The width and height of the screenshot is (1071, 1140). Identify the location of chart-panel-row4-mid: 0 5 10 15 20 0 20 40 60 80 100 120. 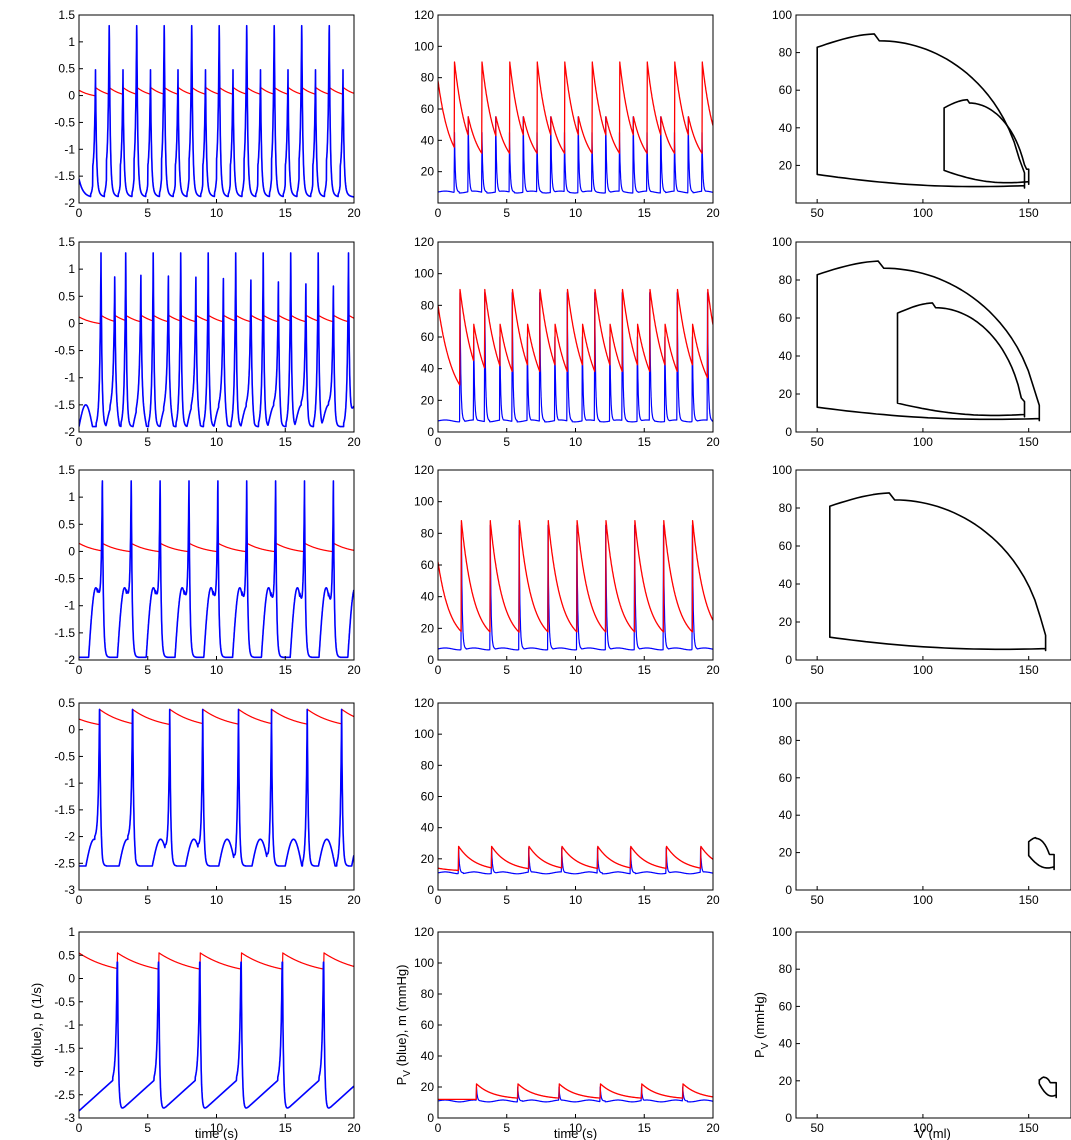
(567, 801).